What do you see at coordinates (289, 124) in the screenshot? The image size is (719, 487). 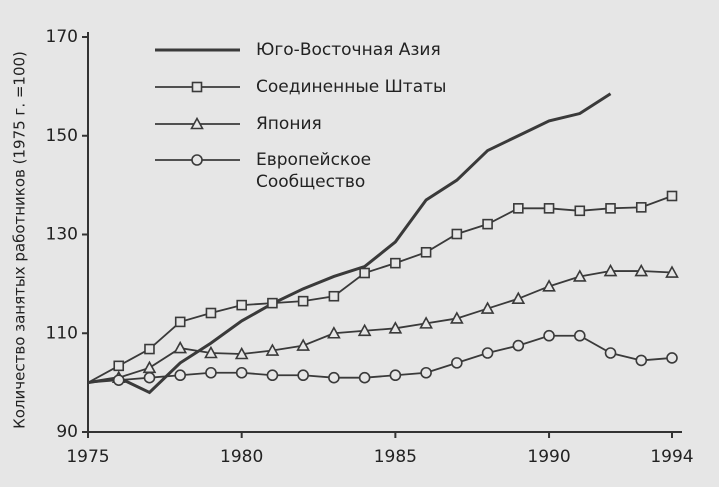 I see `legend-label: Япония` at bounding box center [289, 124].